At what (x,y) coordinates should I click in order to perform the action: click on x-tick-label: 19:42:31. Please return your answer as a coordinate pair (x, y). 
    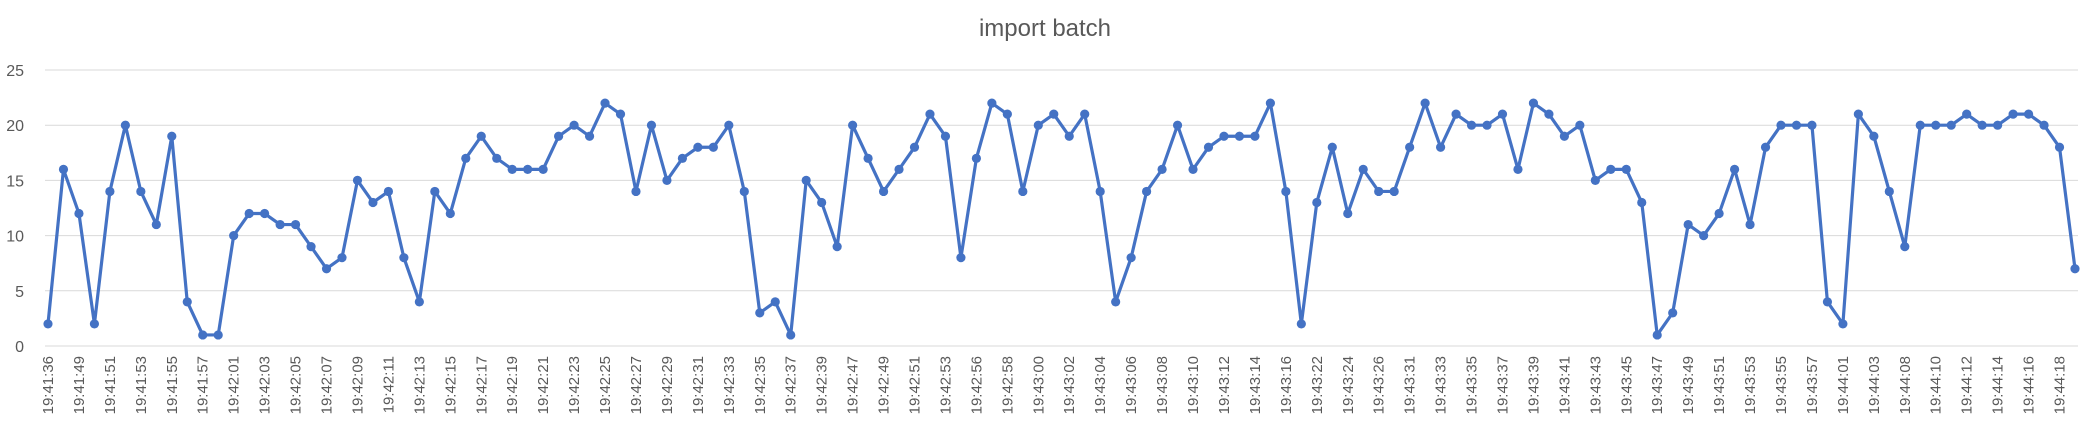
    Looking at the image, I should click on (698, 385).